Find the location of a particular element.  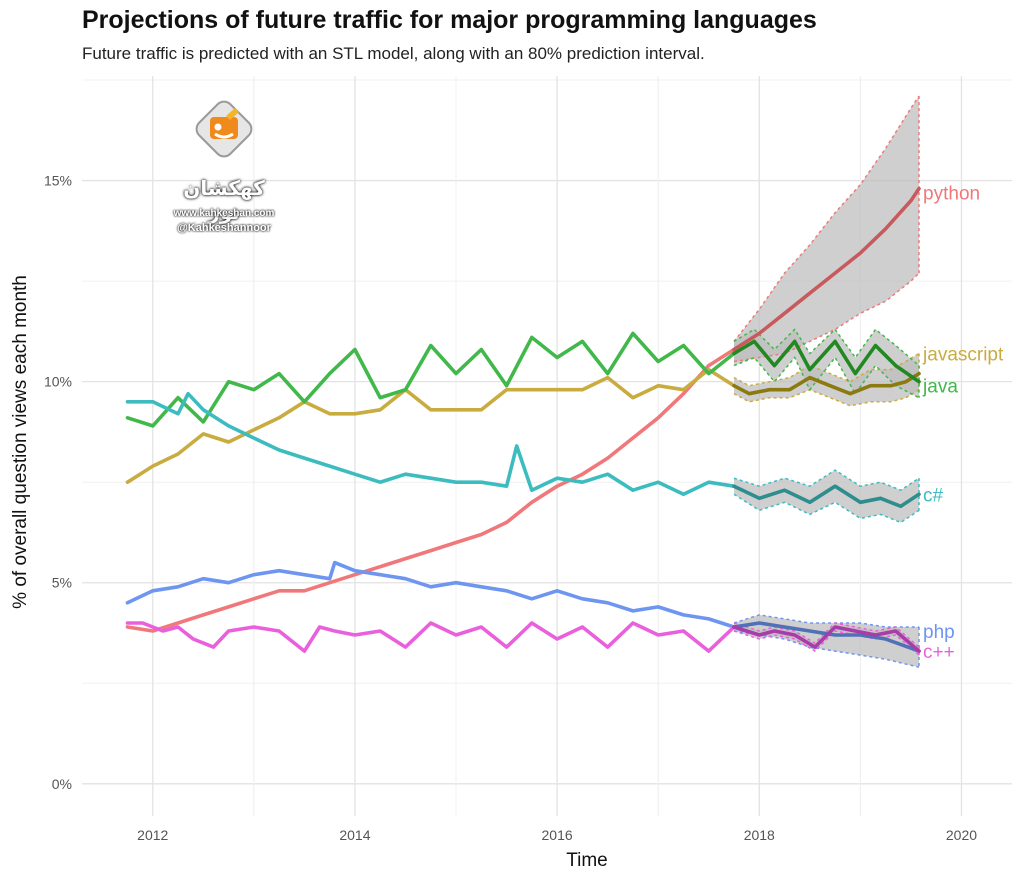

history-line-cpp is located at coordinates (430, 637).